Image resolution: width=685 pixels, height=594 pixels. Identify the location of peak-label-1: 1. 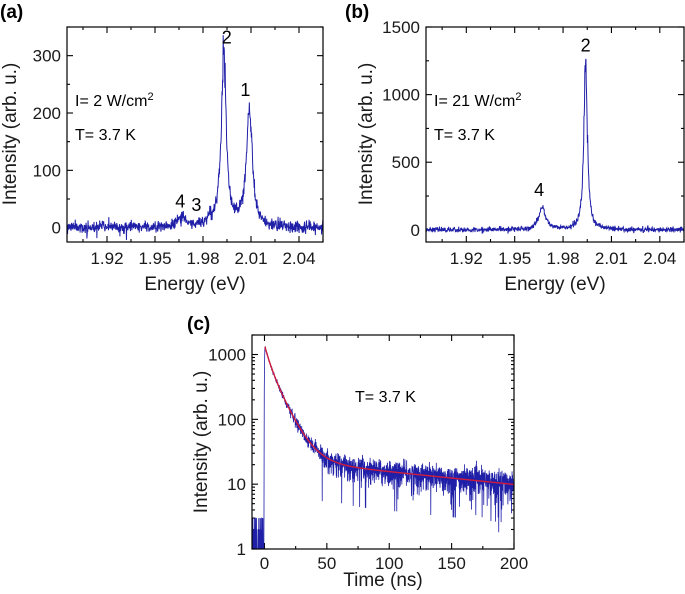
(245, 90).